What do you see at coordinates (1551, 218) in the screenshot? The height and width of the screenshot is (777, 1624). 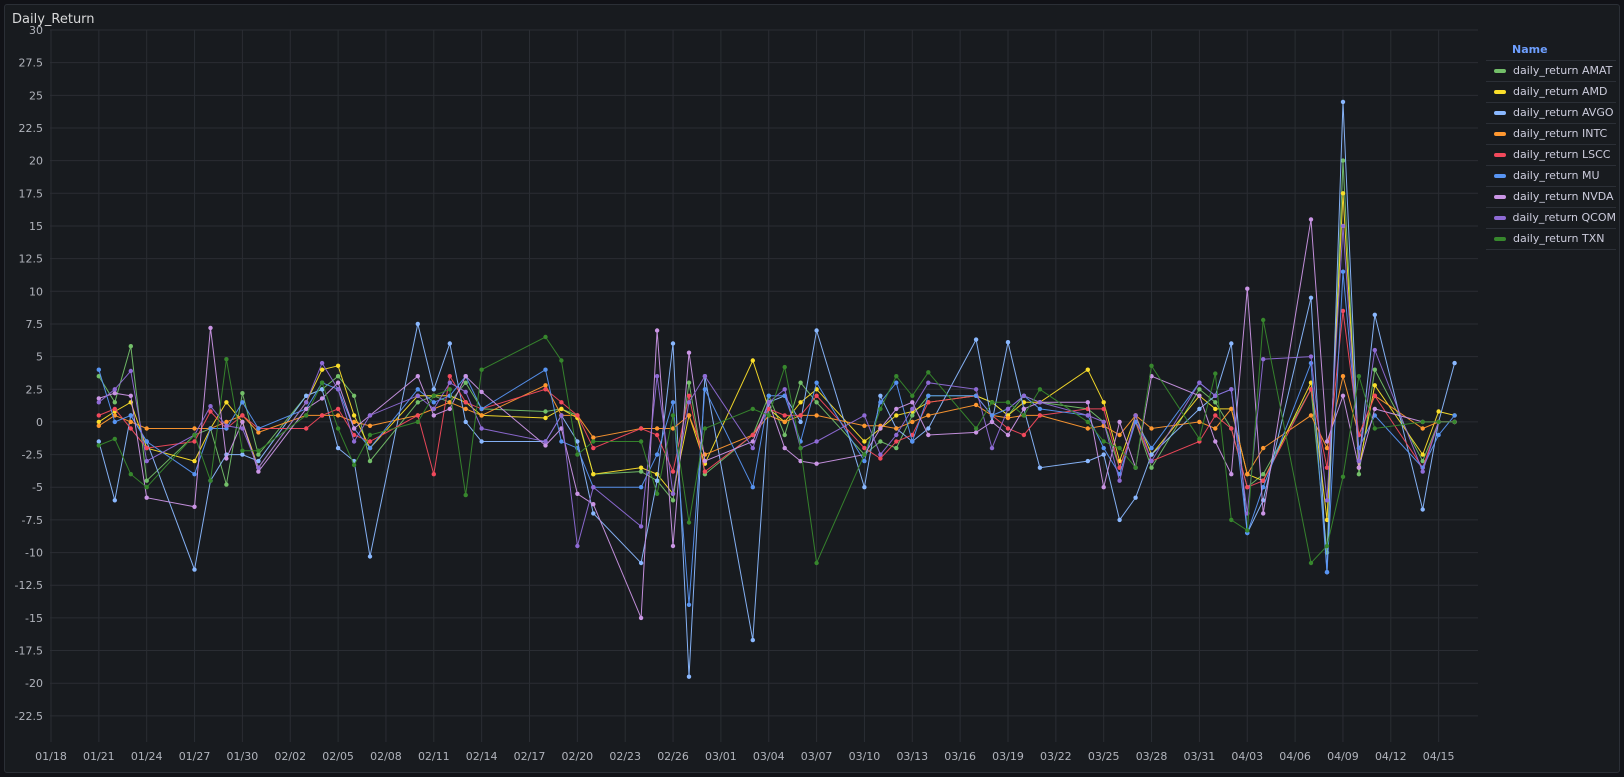 I see `legend-item: daily_return QCOM` at bounding box center [1551, 218].